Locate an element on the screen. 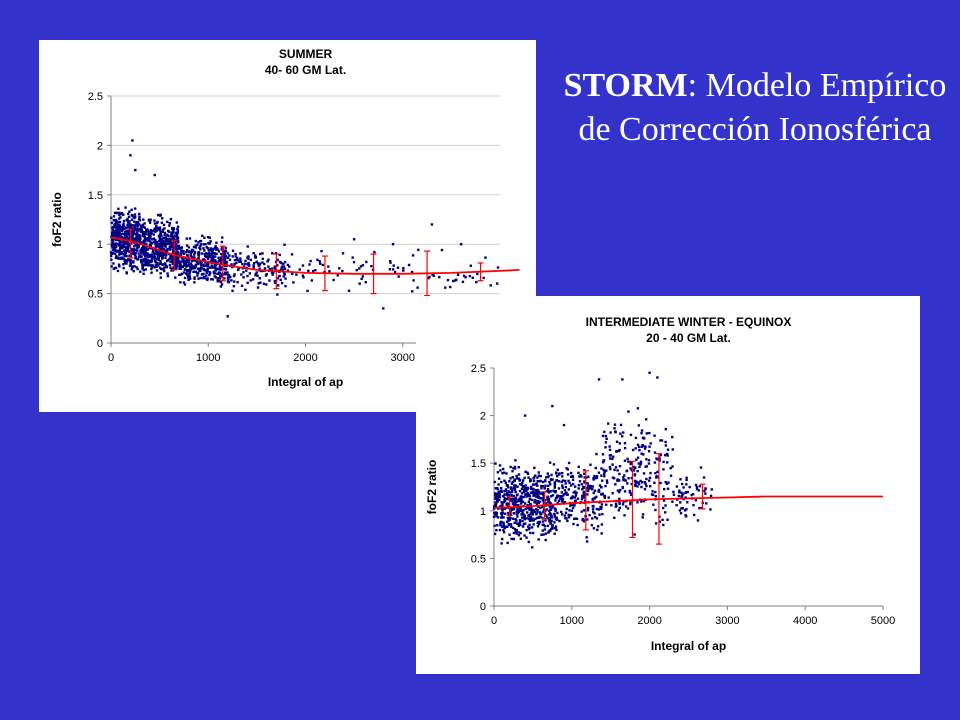 The image size is (960, 720). chart-title-line: 20 - 40 GM Lat. is located at coordinates (688, 338).